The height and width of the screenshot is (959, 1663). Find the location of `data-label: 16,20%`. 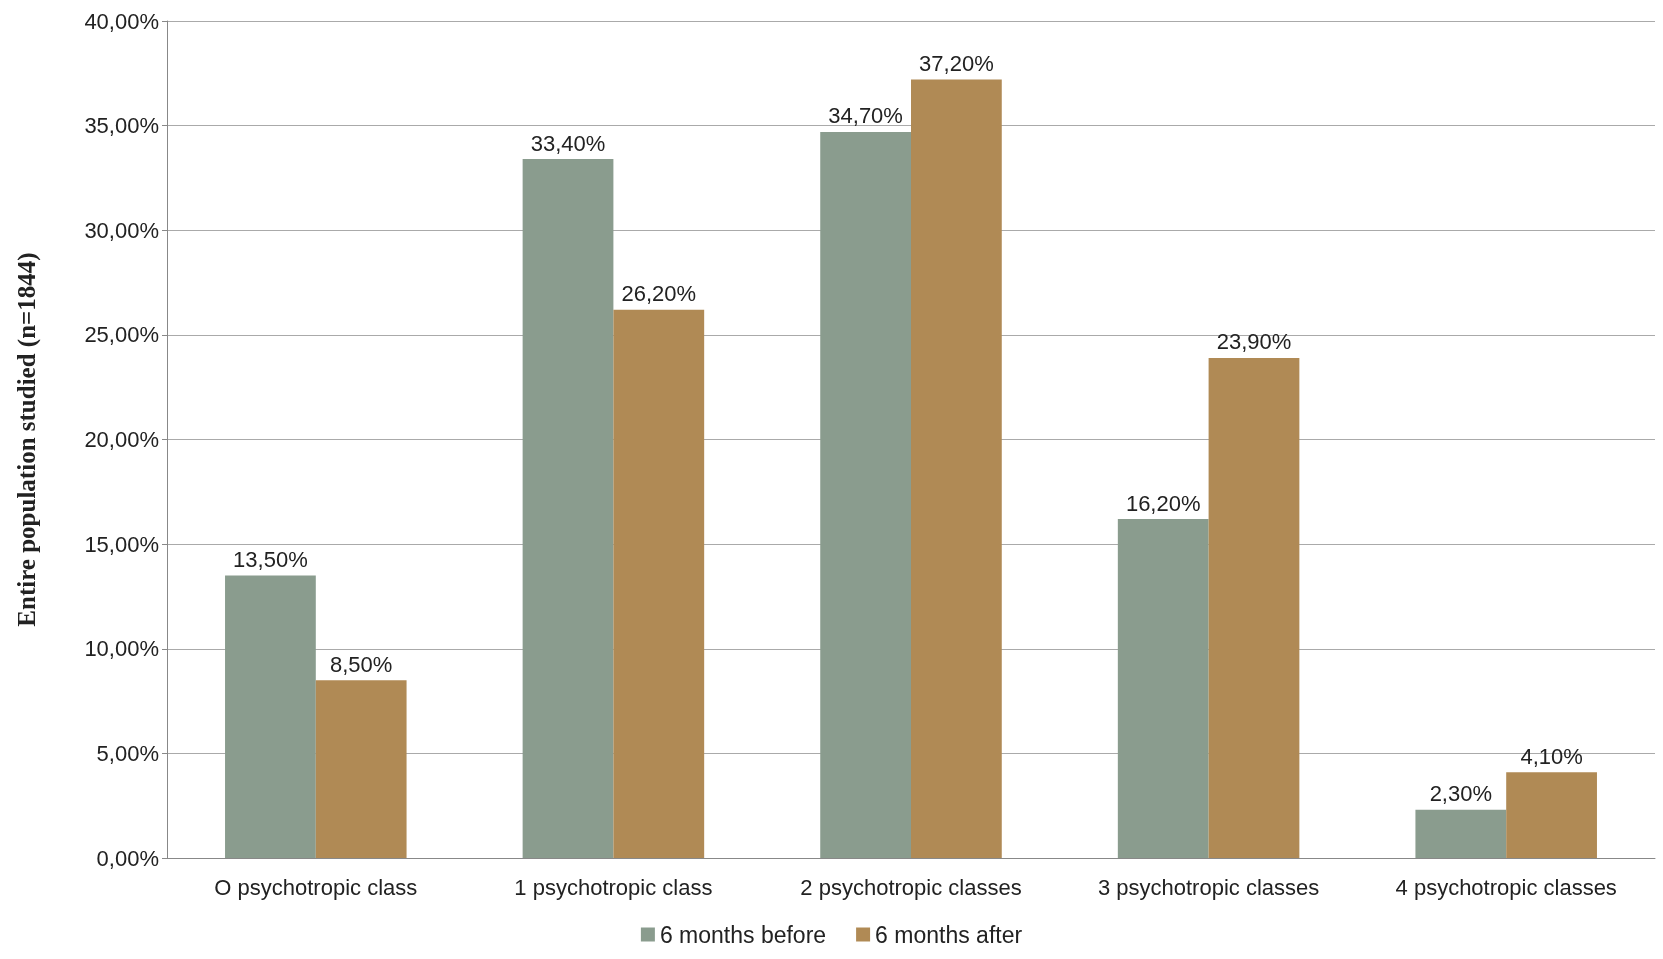

data-label: 16,20% is located at coordinates (1163, 503).